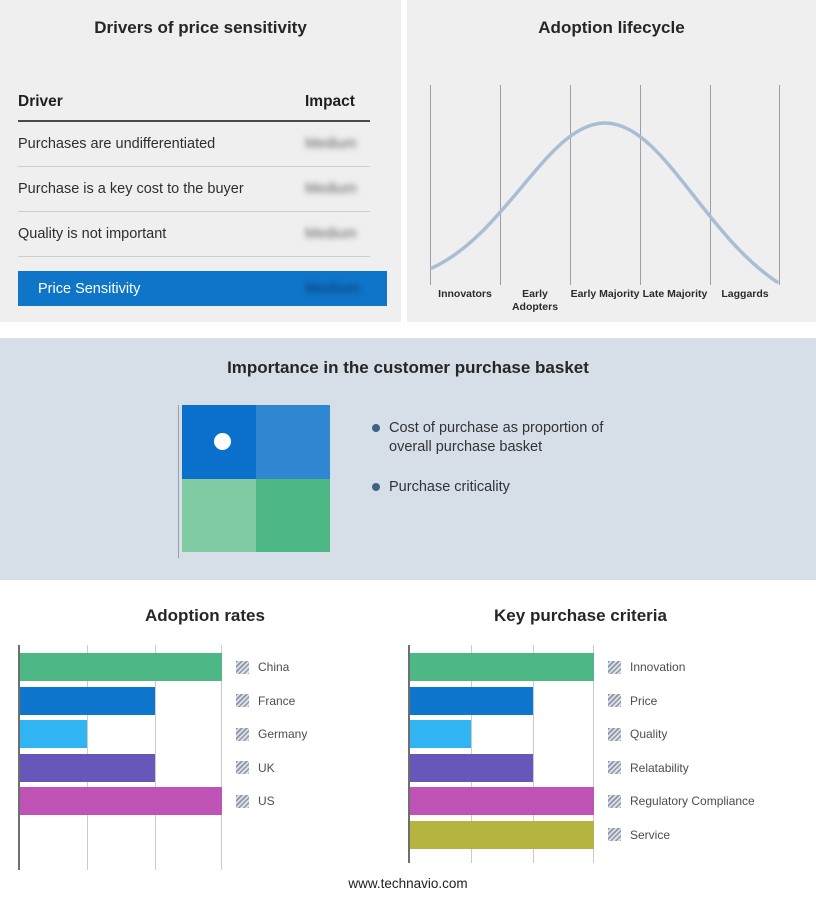 This screenshot has height=902, width=816. Describe the element at coordinates (330, 101) in the screenshot. I see `impact-column-header: Impact` at that location.